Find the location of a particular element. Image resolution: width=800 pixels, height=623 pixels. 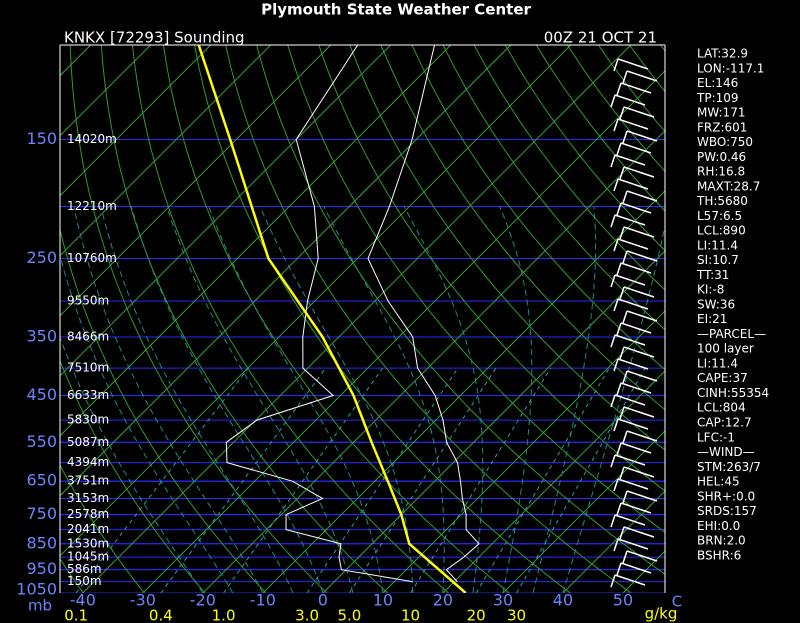

sounding-index: EHI:0.0 is located at coordinates (718, 526).